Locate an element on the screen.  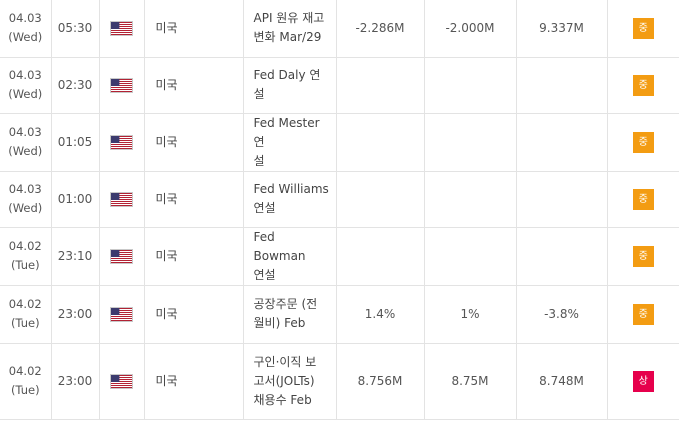
event-name-line: 채용수 Feb is located at coordinates (282, 399).